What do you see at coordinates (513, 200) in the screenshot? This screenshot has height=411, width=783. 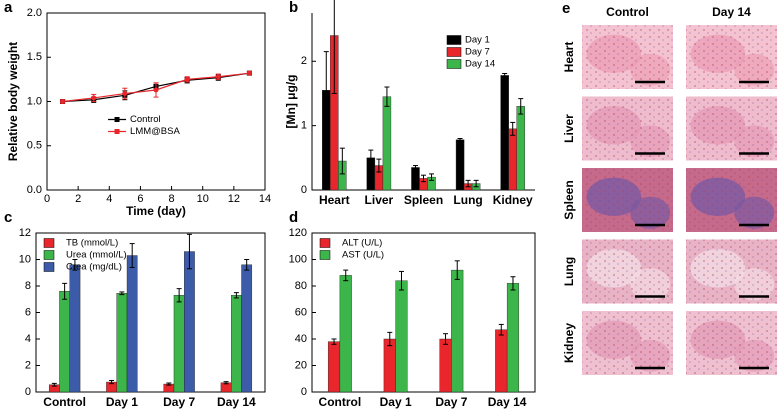 I see `x-tick-label: Kidney` at bounding box center [513, 200].